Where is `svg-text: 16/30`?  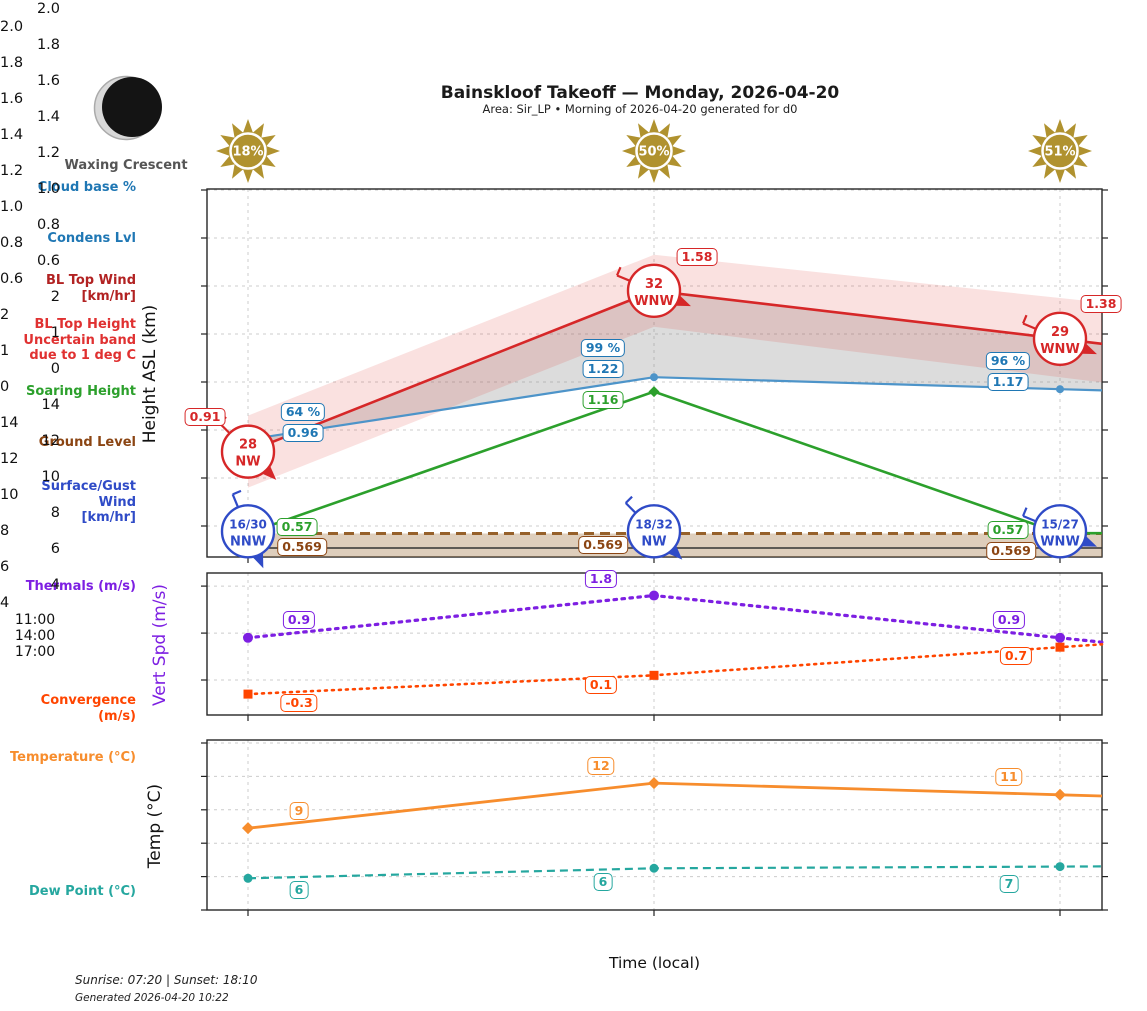 svg-text: 16/30 is located at coordinates (248, 524).